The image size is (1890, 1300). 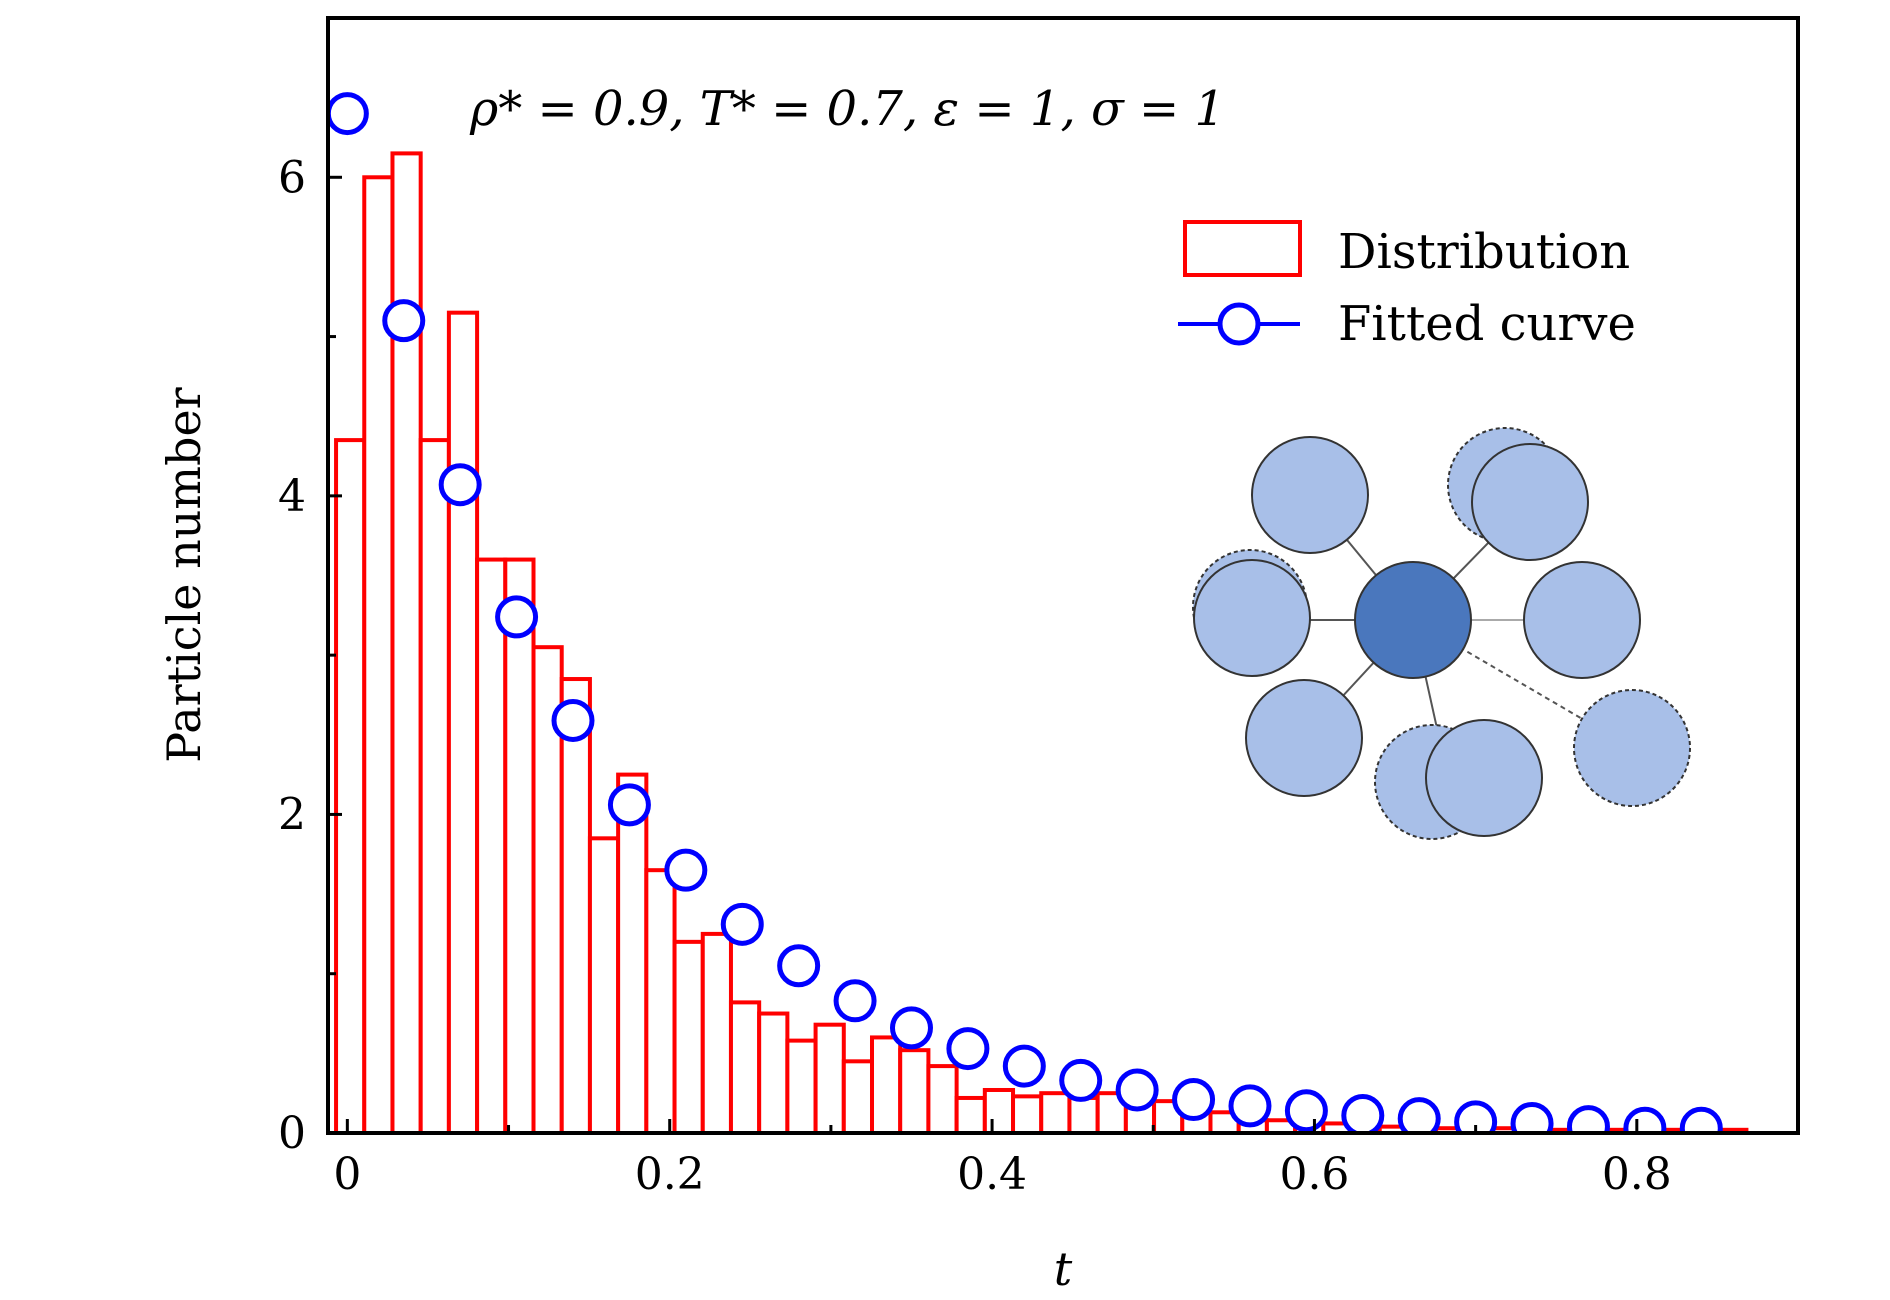 What do you see at coordinates (1407, 286) in the screenshot?
I see `legend: Distribution Fitted curve` at bounding box center [1407, 286].